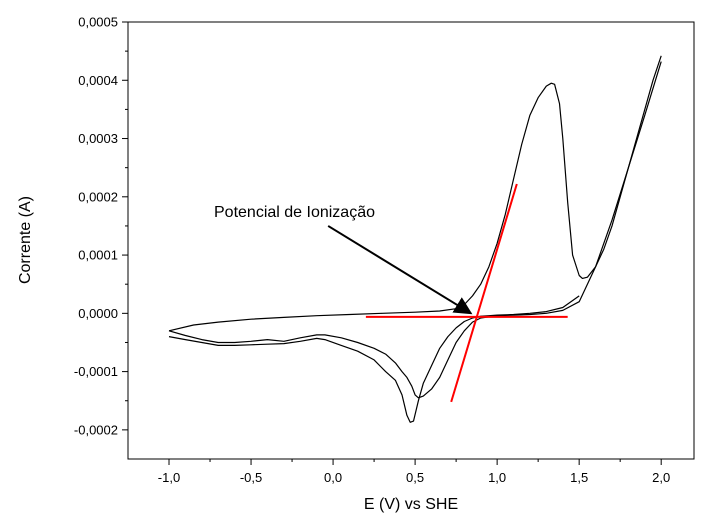  Describe the element at coordinates (333, 477) in the screenshot. I see `x-tick-label: 0,0` at that location.